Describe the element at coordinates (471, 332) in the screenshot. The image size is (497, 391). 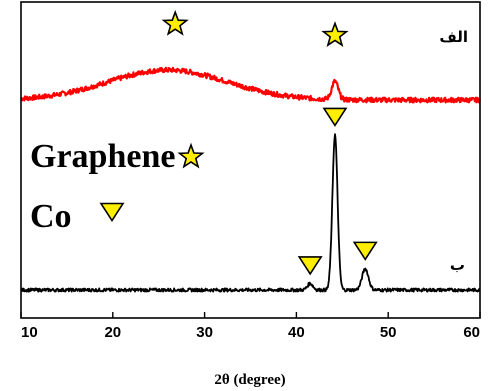
I see `x-tick-label: 60` at that location.